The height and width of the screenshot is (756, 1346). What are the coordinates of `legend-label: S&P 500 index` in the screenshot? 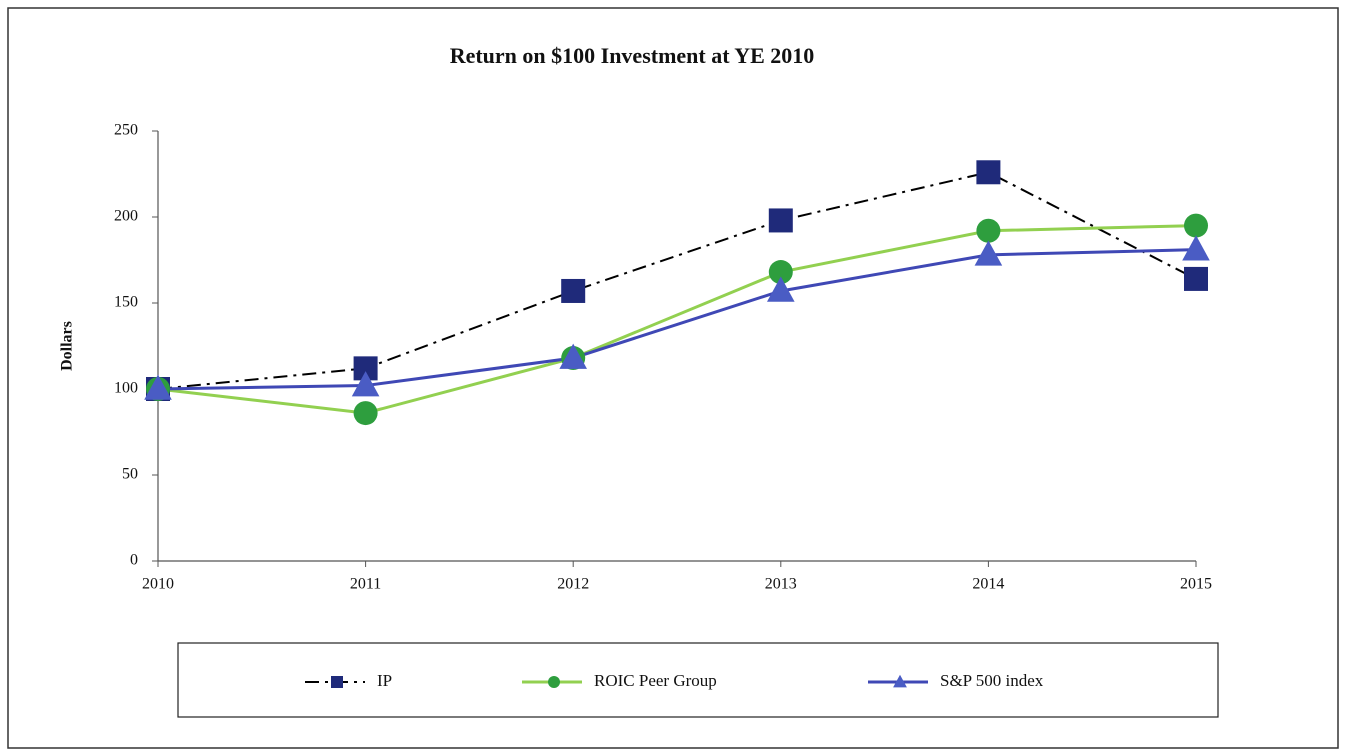 It's located at (992, 680).